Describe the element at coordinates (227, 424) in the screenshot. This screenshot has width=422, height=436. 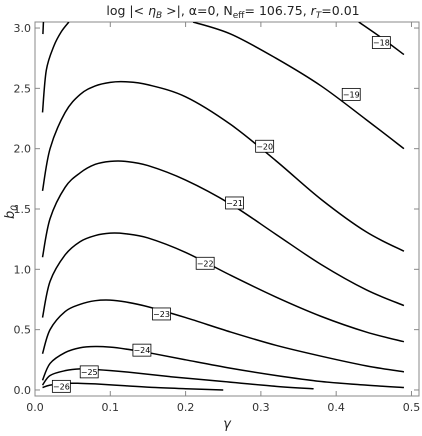
I see `x-axis-label: γ` at that location.